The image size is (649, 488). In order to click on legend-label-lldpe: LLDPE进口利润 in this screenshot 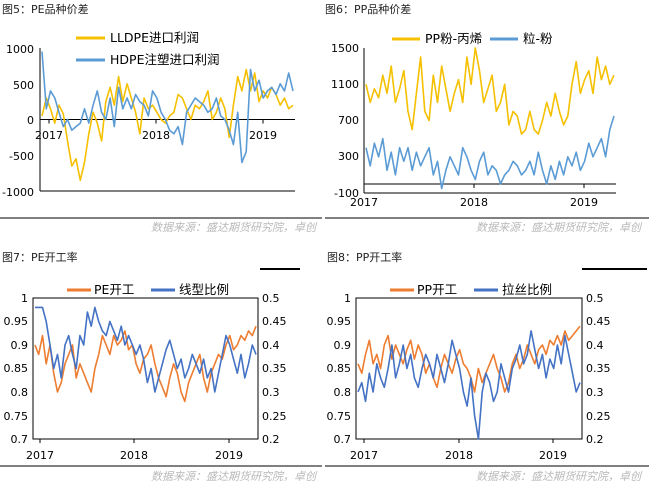, I will do `click(154, 37)`.